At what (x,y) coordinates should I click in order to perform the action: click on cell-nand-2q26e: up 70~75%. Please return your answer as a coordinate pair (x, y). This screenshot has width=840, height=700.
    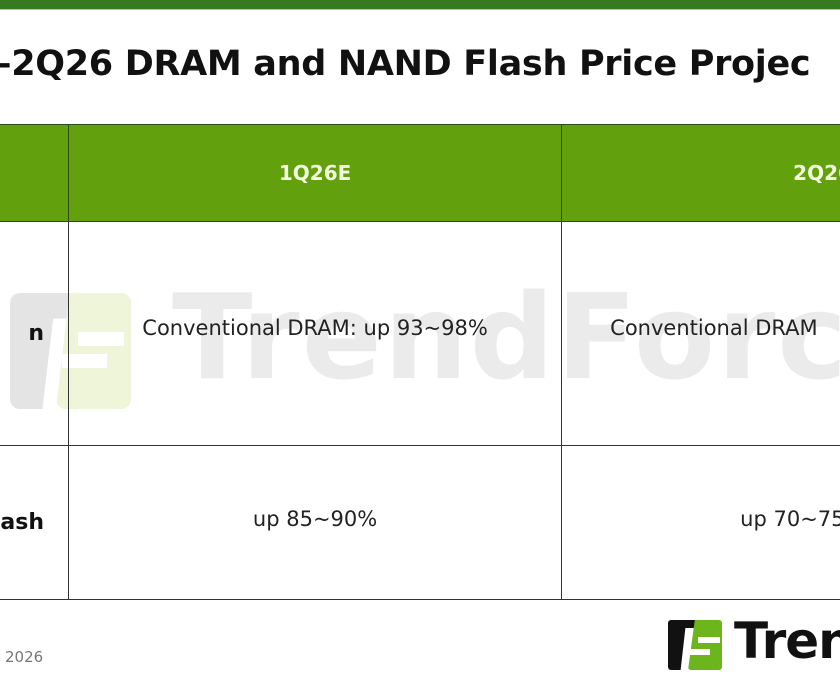
    Looking at the image, I should click on (700, 522).